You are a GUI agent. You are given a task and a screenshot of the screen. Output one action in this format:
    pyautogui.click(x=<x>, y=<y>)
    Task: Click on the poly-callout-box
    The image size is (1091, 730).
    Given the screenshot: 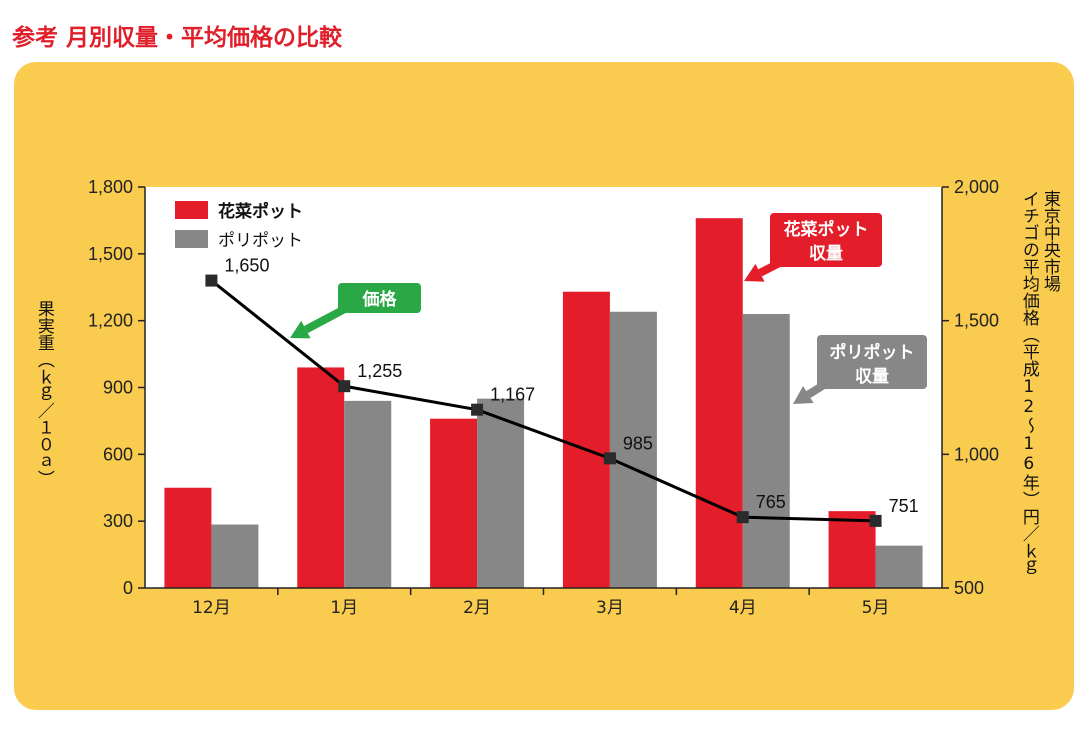 What is the action you would take?
    pyautogui.click(x=872, y=362)
    